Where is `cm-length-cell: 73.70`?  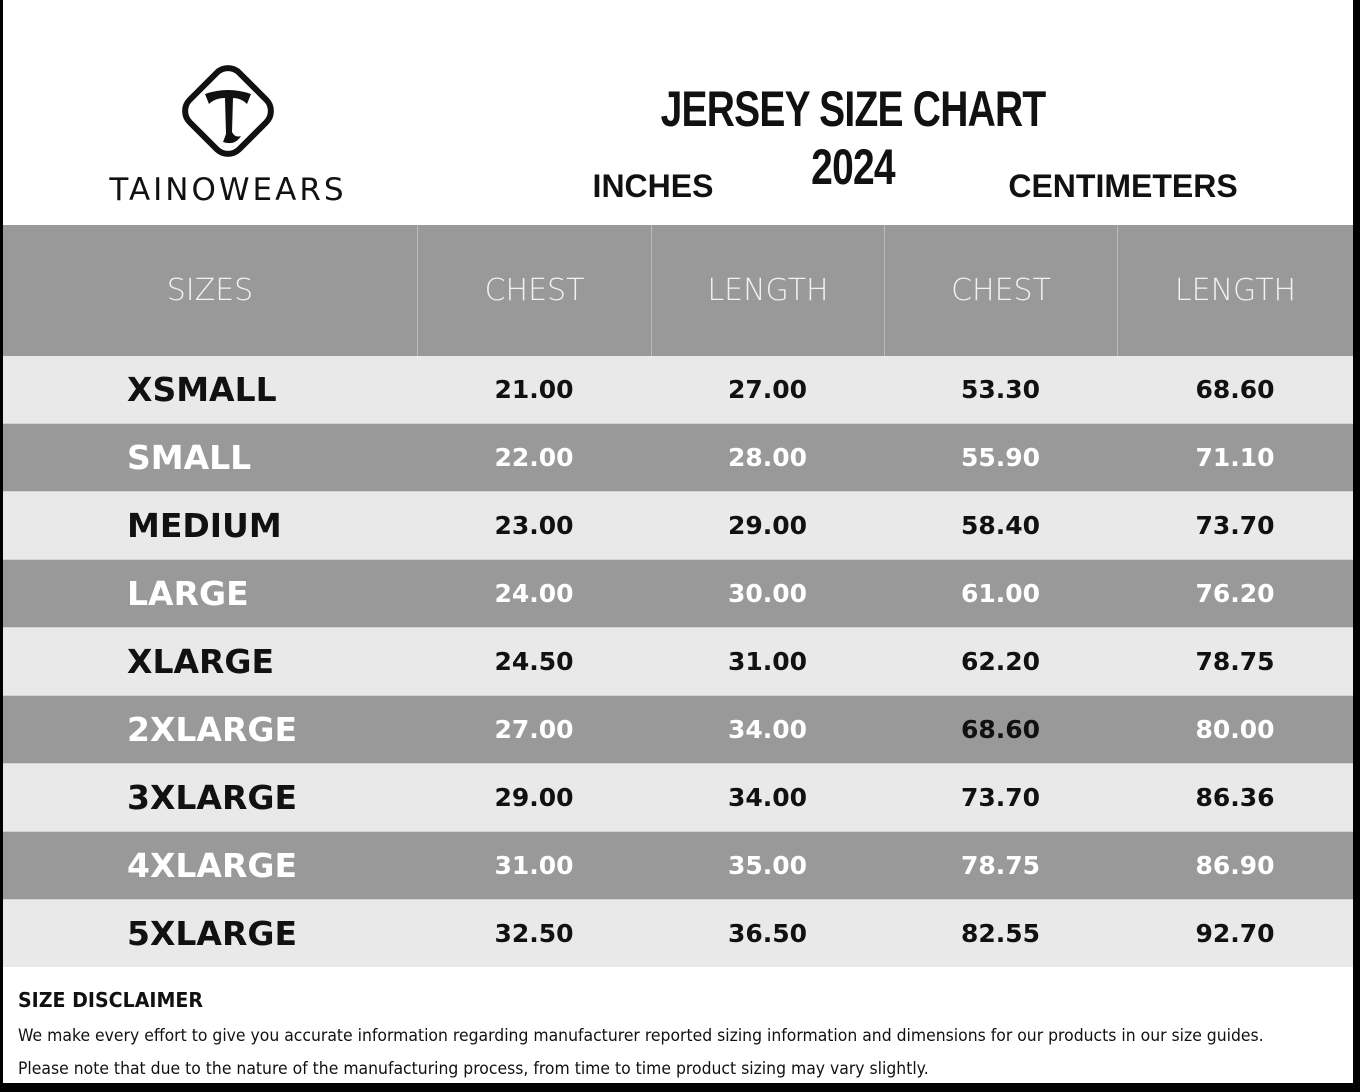
cm-length-cell: 73.70 is located at coordinates (1235, 525).